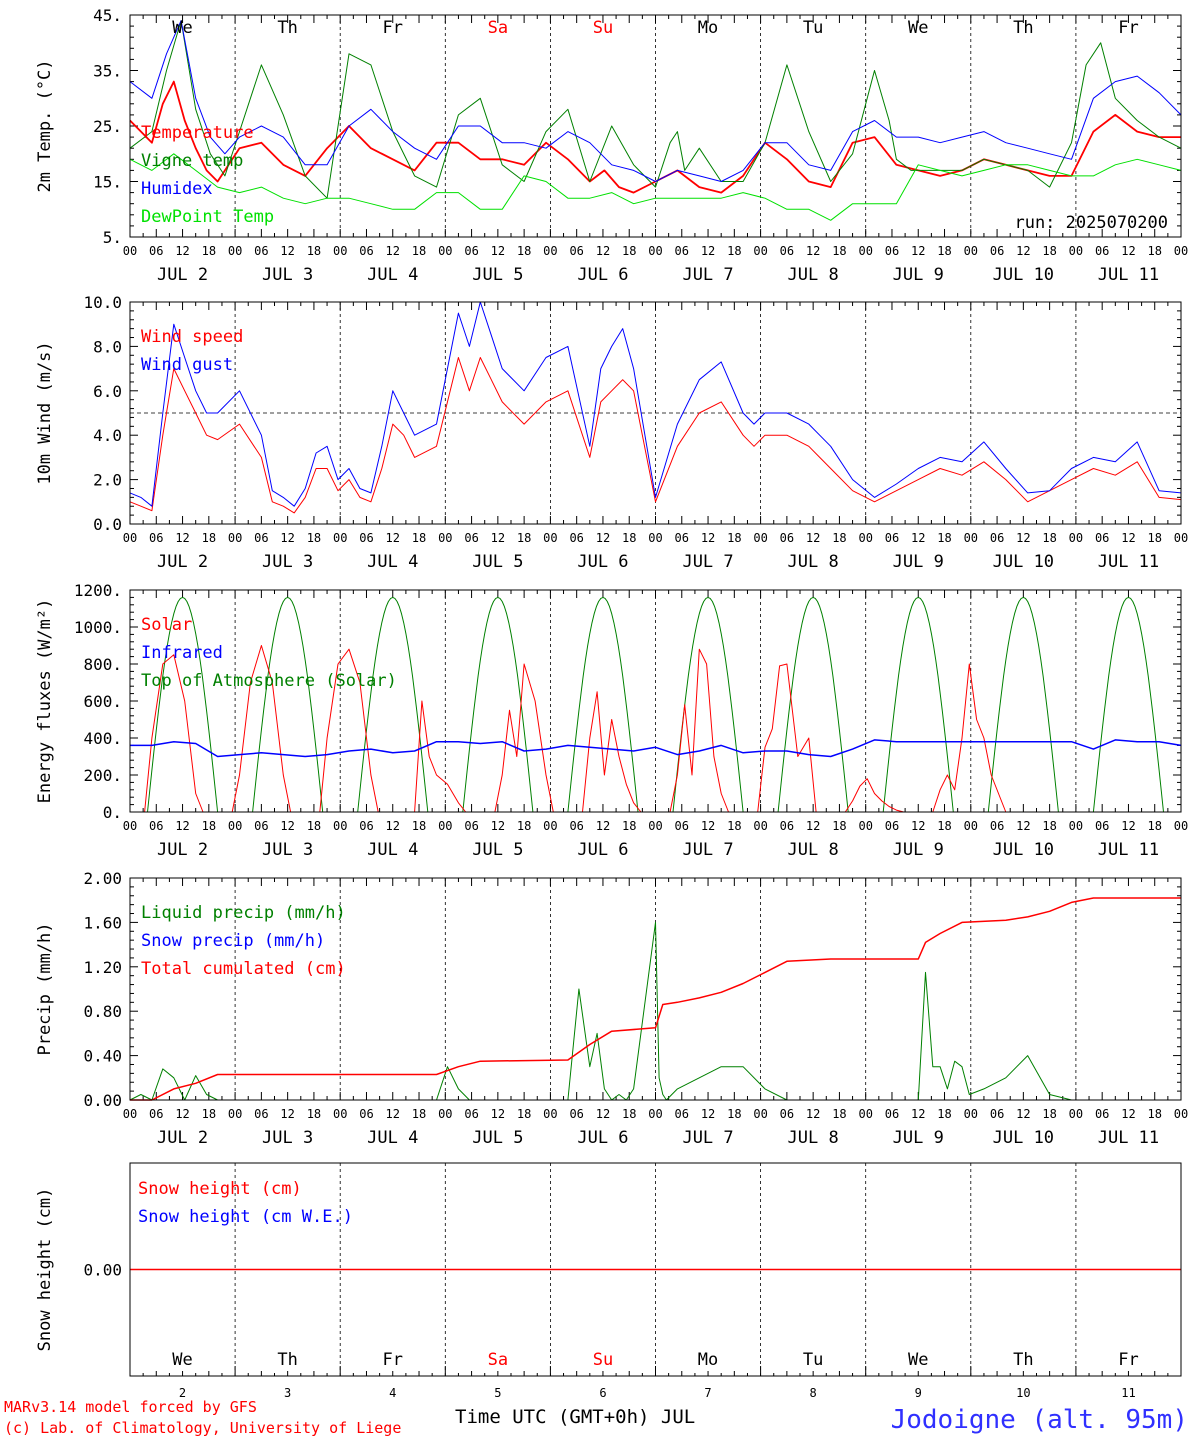 The height and width of the screenshot is (1440, 1194). Describe the element at coordinates (45, 125) in the screenshot. I see `y-axis-label: 2m Temp. (°C)` at that location.